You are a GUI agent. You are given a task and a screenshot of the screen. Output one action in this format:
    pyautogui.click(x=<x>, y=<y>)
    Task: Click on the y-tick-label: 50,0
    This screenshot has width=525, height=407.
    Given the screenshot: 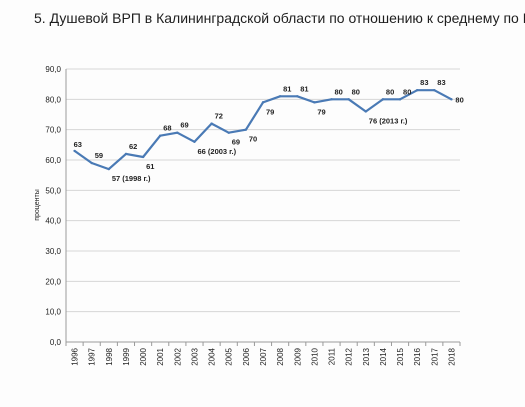 What is the action you would take?
    pyautogui.click(x=53, y=190)
    